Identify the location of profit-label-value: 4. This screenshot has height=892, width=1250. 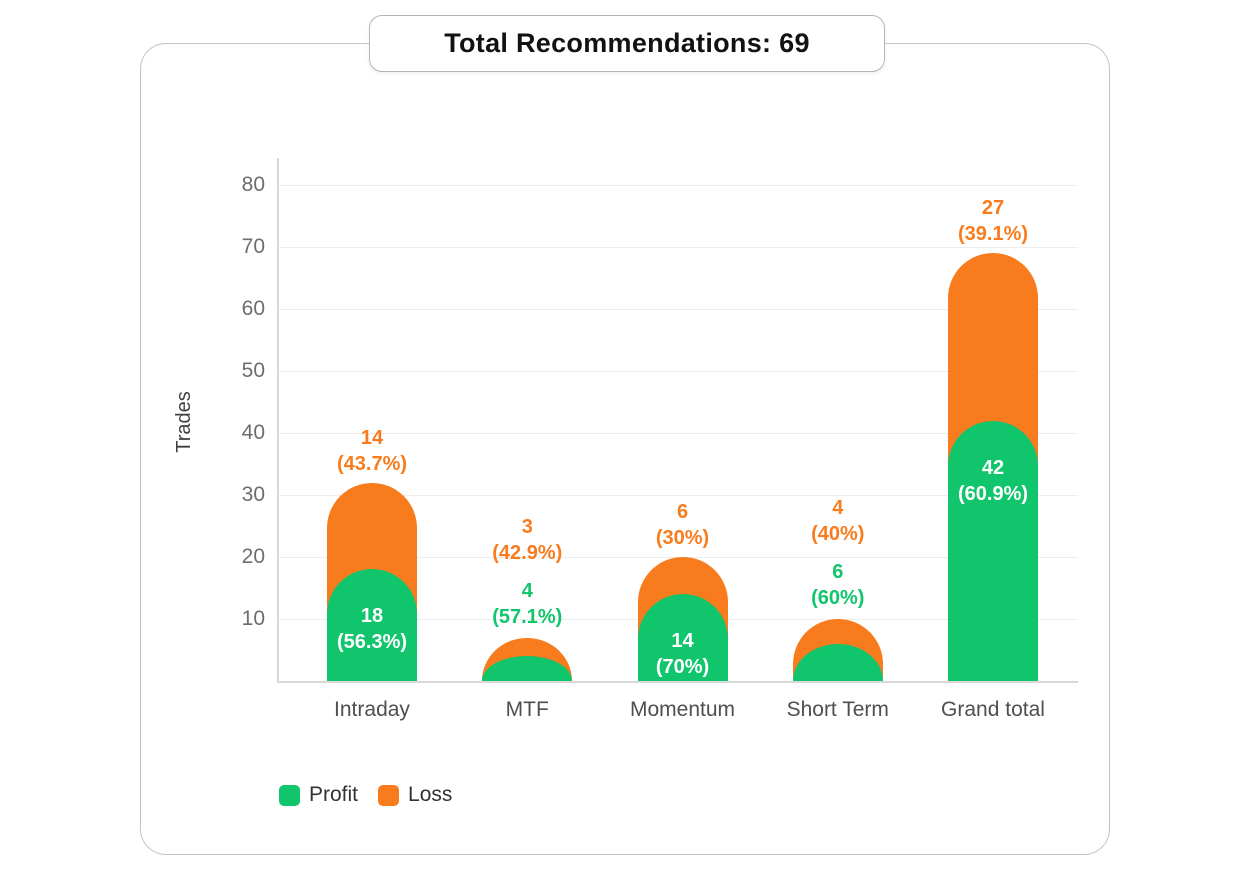
(527, 590).